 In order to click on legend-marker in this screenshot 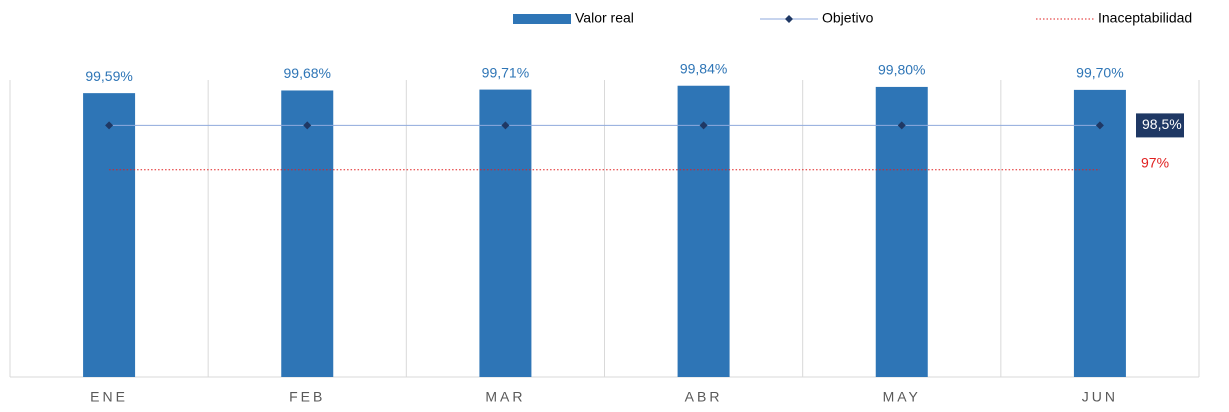, I will do `click(789, 19)`.